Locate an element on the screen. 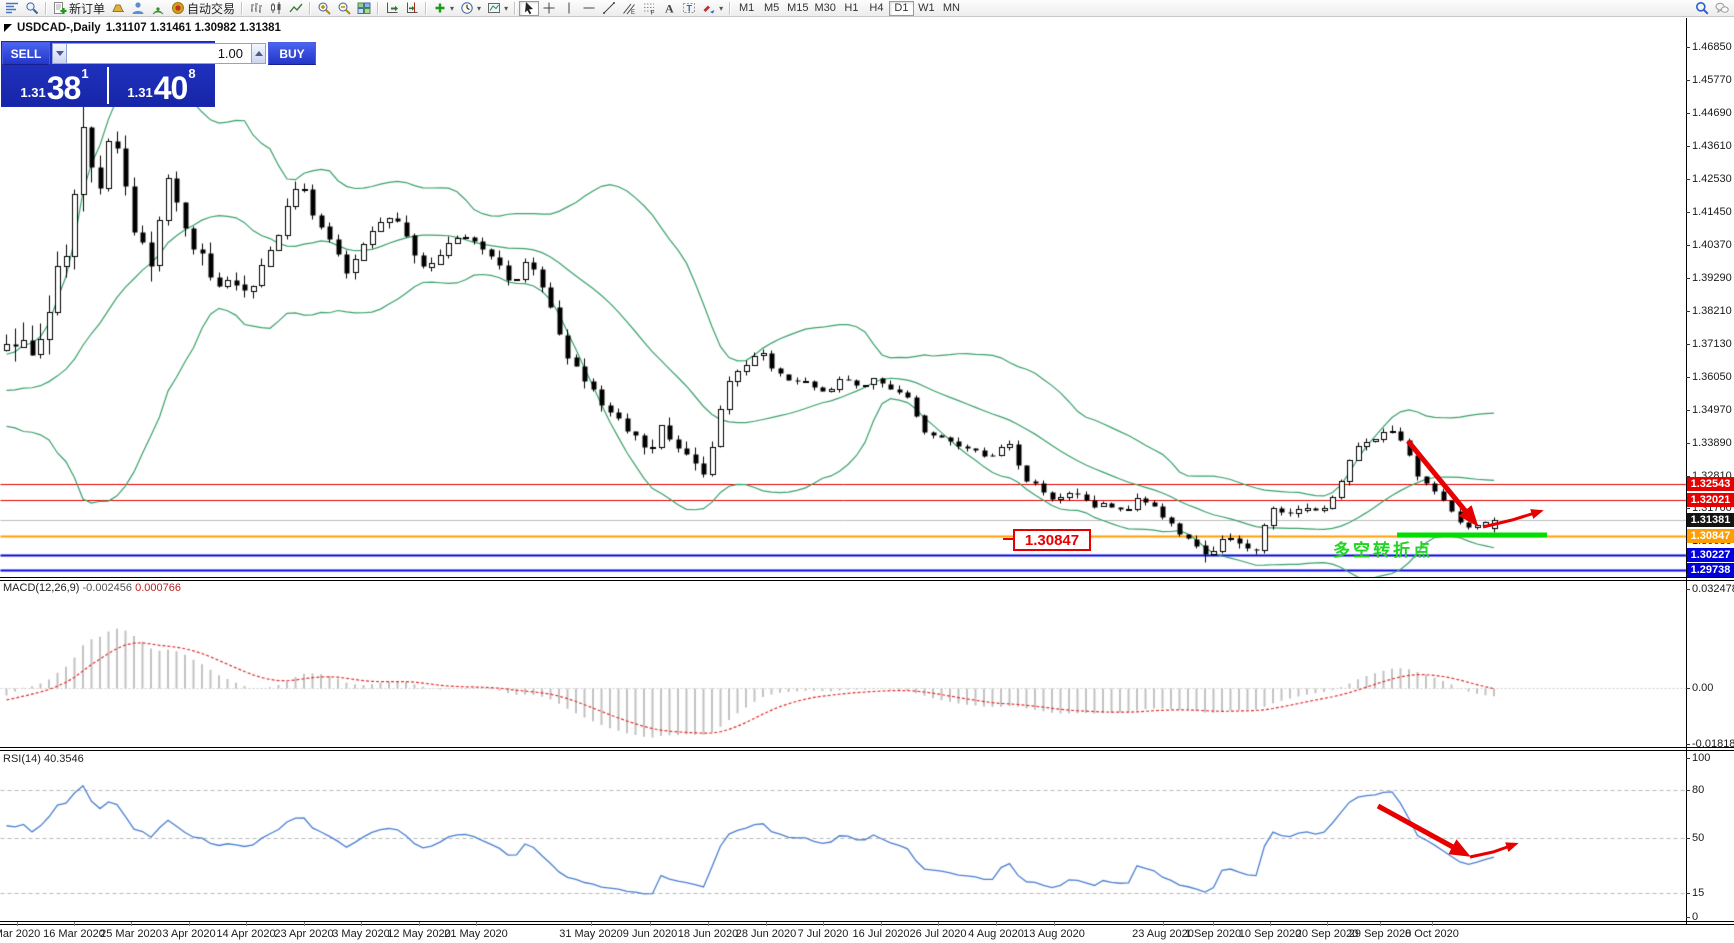 This screenshot has width=1734, height=943. macd-scale-label: 0.032478 is located at coordinates (1713, 589).